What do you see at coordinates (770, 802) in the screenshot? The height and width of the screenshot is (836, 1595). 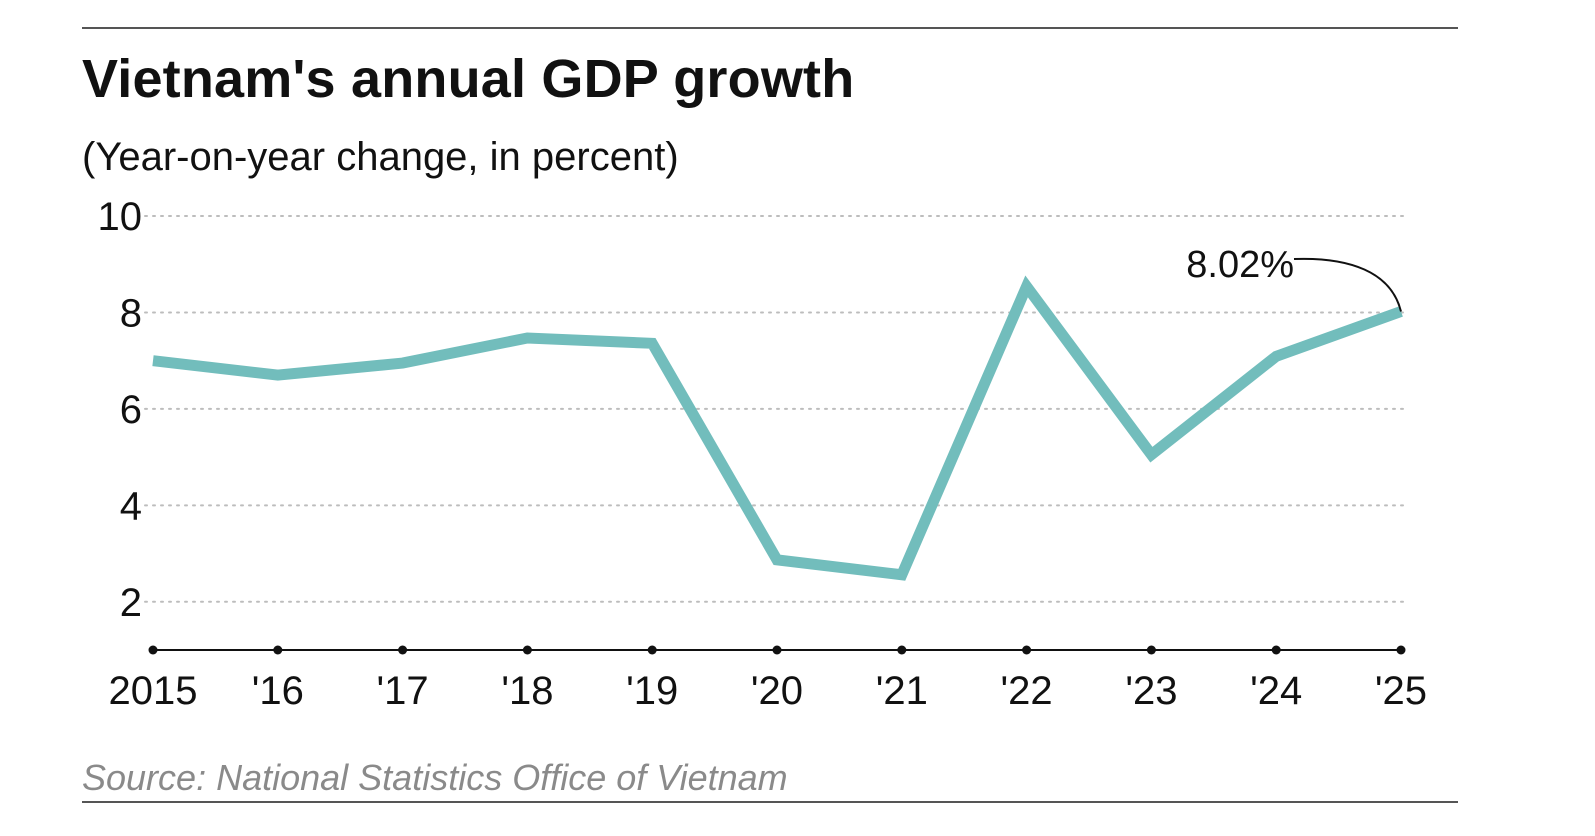 I see `bottom-rule` at bounding box center [770, 802].